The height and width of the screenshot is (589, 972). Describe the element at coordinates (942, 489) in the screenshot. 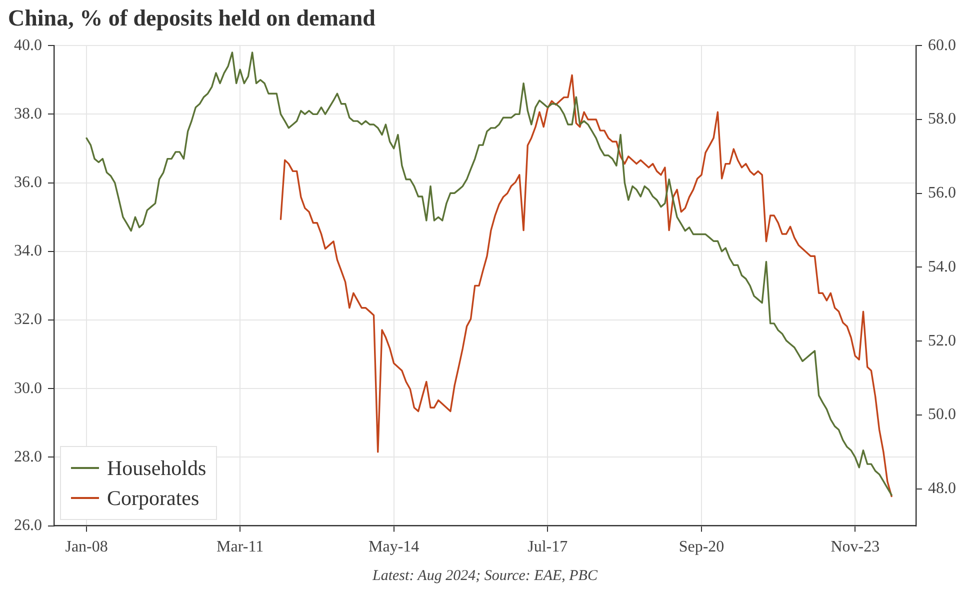

I see `y2-tick-label: 48.0` at that location.